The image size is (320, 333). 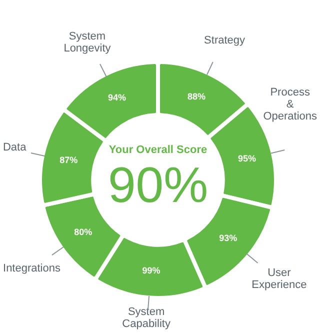 What do you see at coordinates (197, 97) in the screenshot?
I see `data-label: 88%` at bounding box center [197, 97].